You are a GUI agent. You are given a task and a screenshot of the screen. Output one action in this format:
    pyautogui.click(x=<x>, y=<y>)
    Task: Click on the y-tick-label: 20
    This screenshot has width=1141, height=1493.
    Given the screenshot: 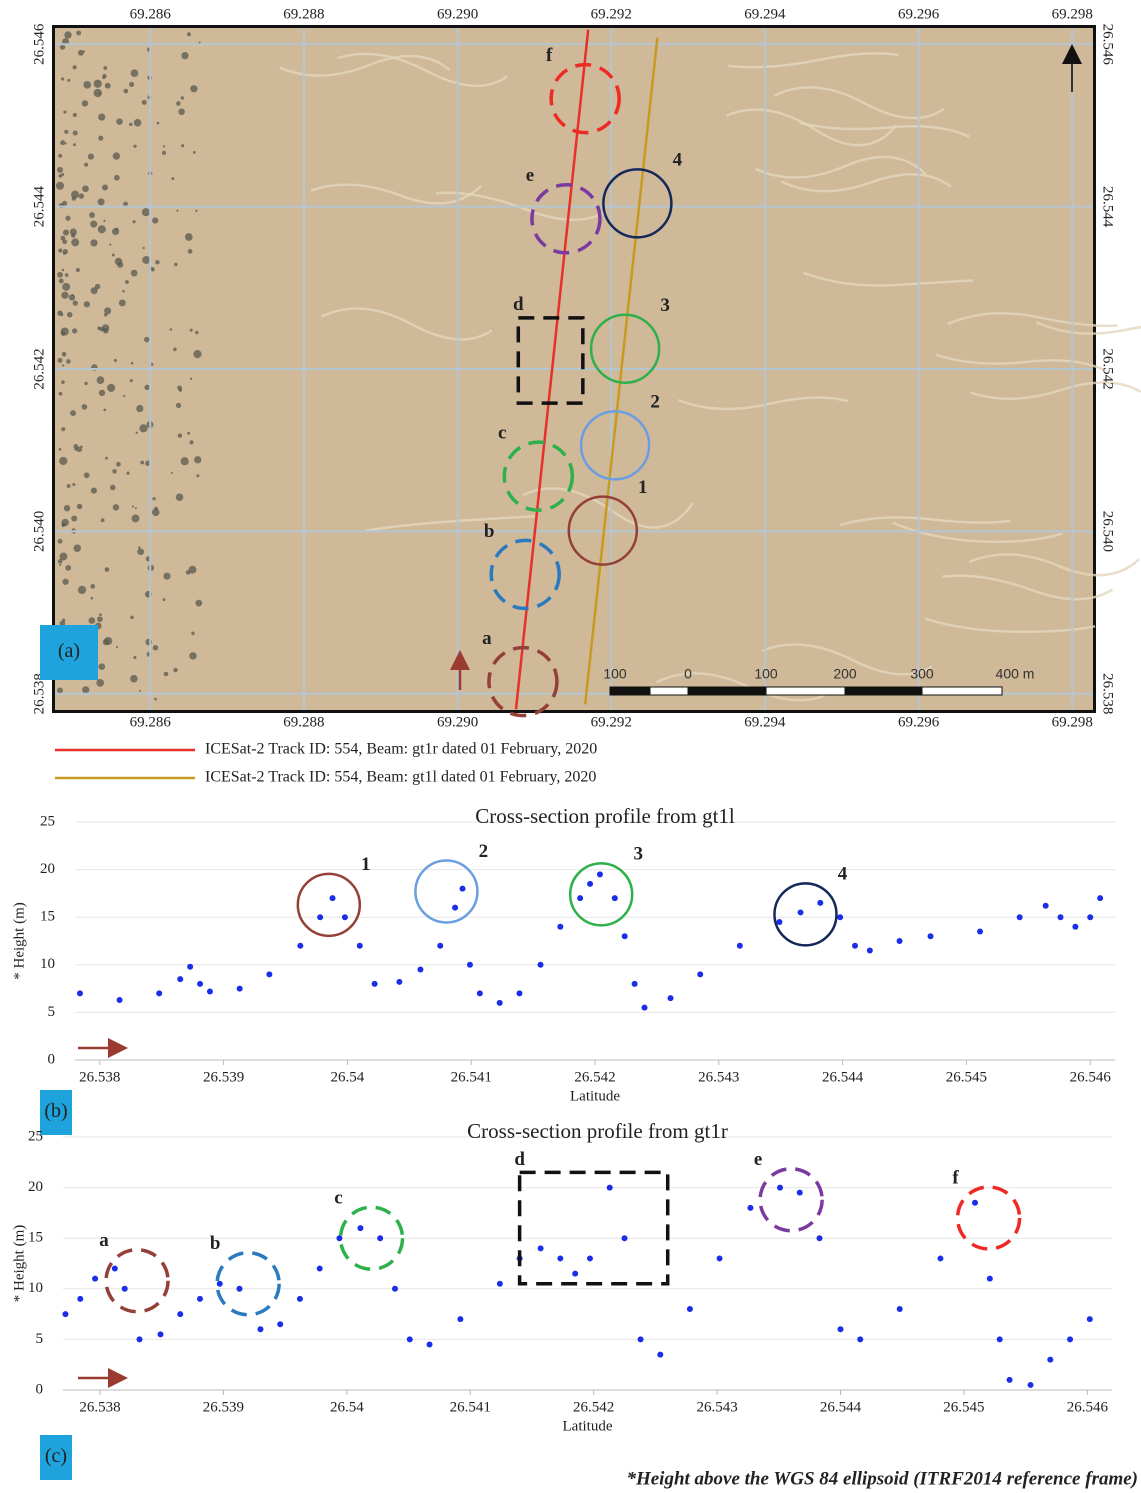 What is the action you would take?
    pyautogui.click(x=35, y=1187)
    